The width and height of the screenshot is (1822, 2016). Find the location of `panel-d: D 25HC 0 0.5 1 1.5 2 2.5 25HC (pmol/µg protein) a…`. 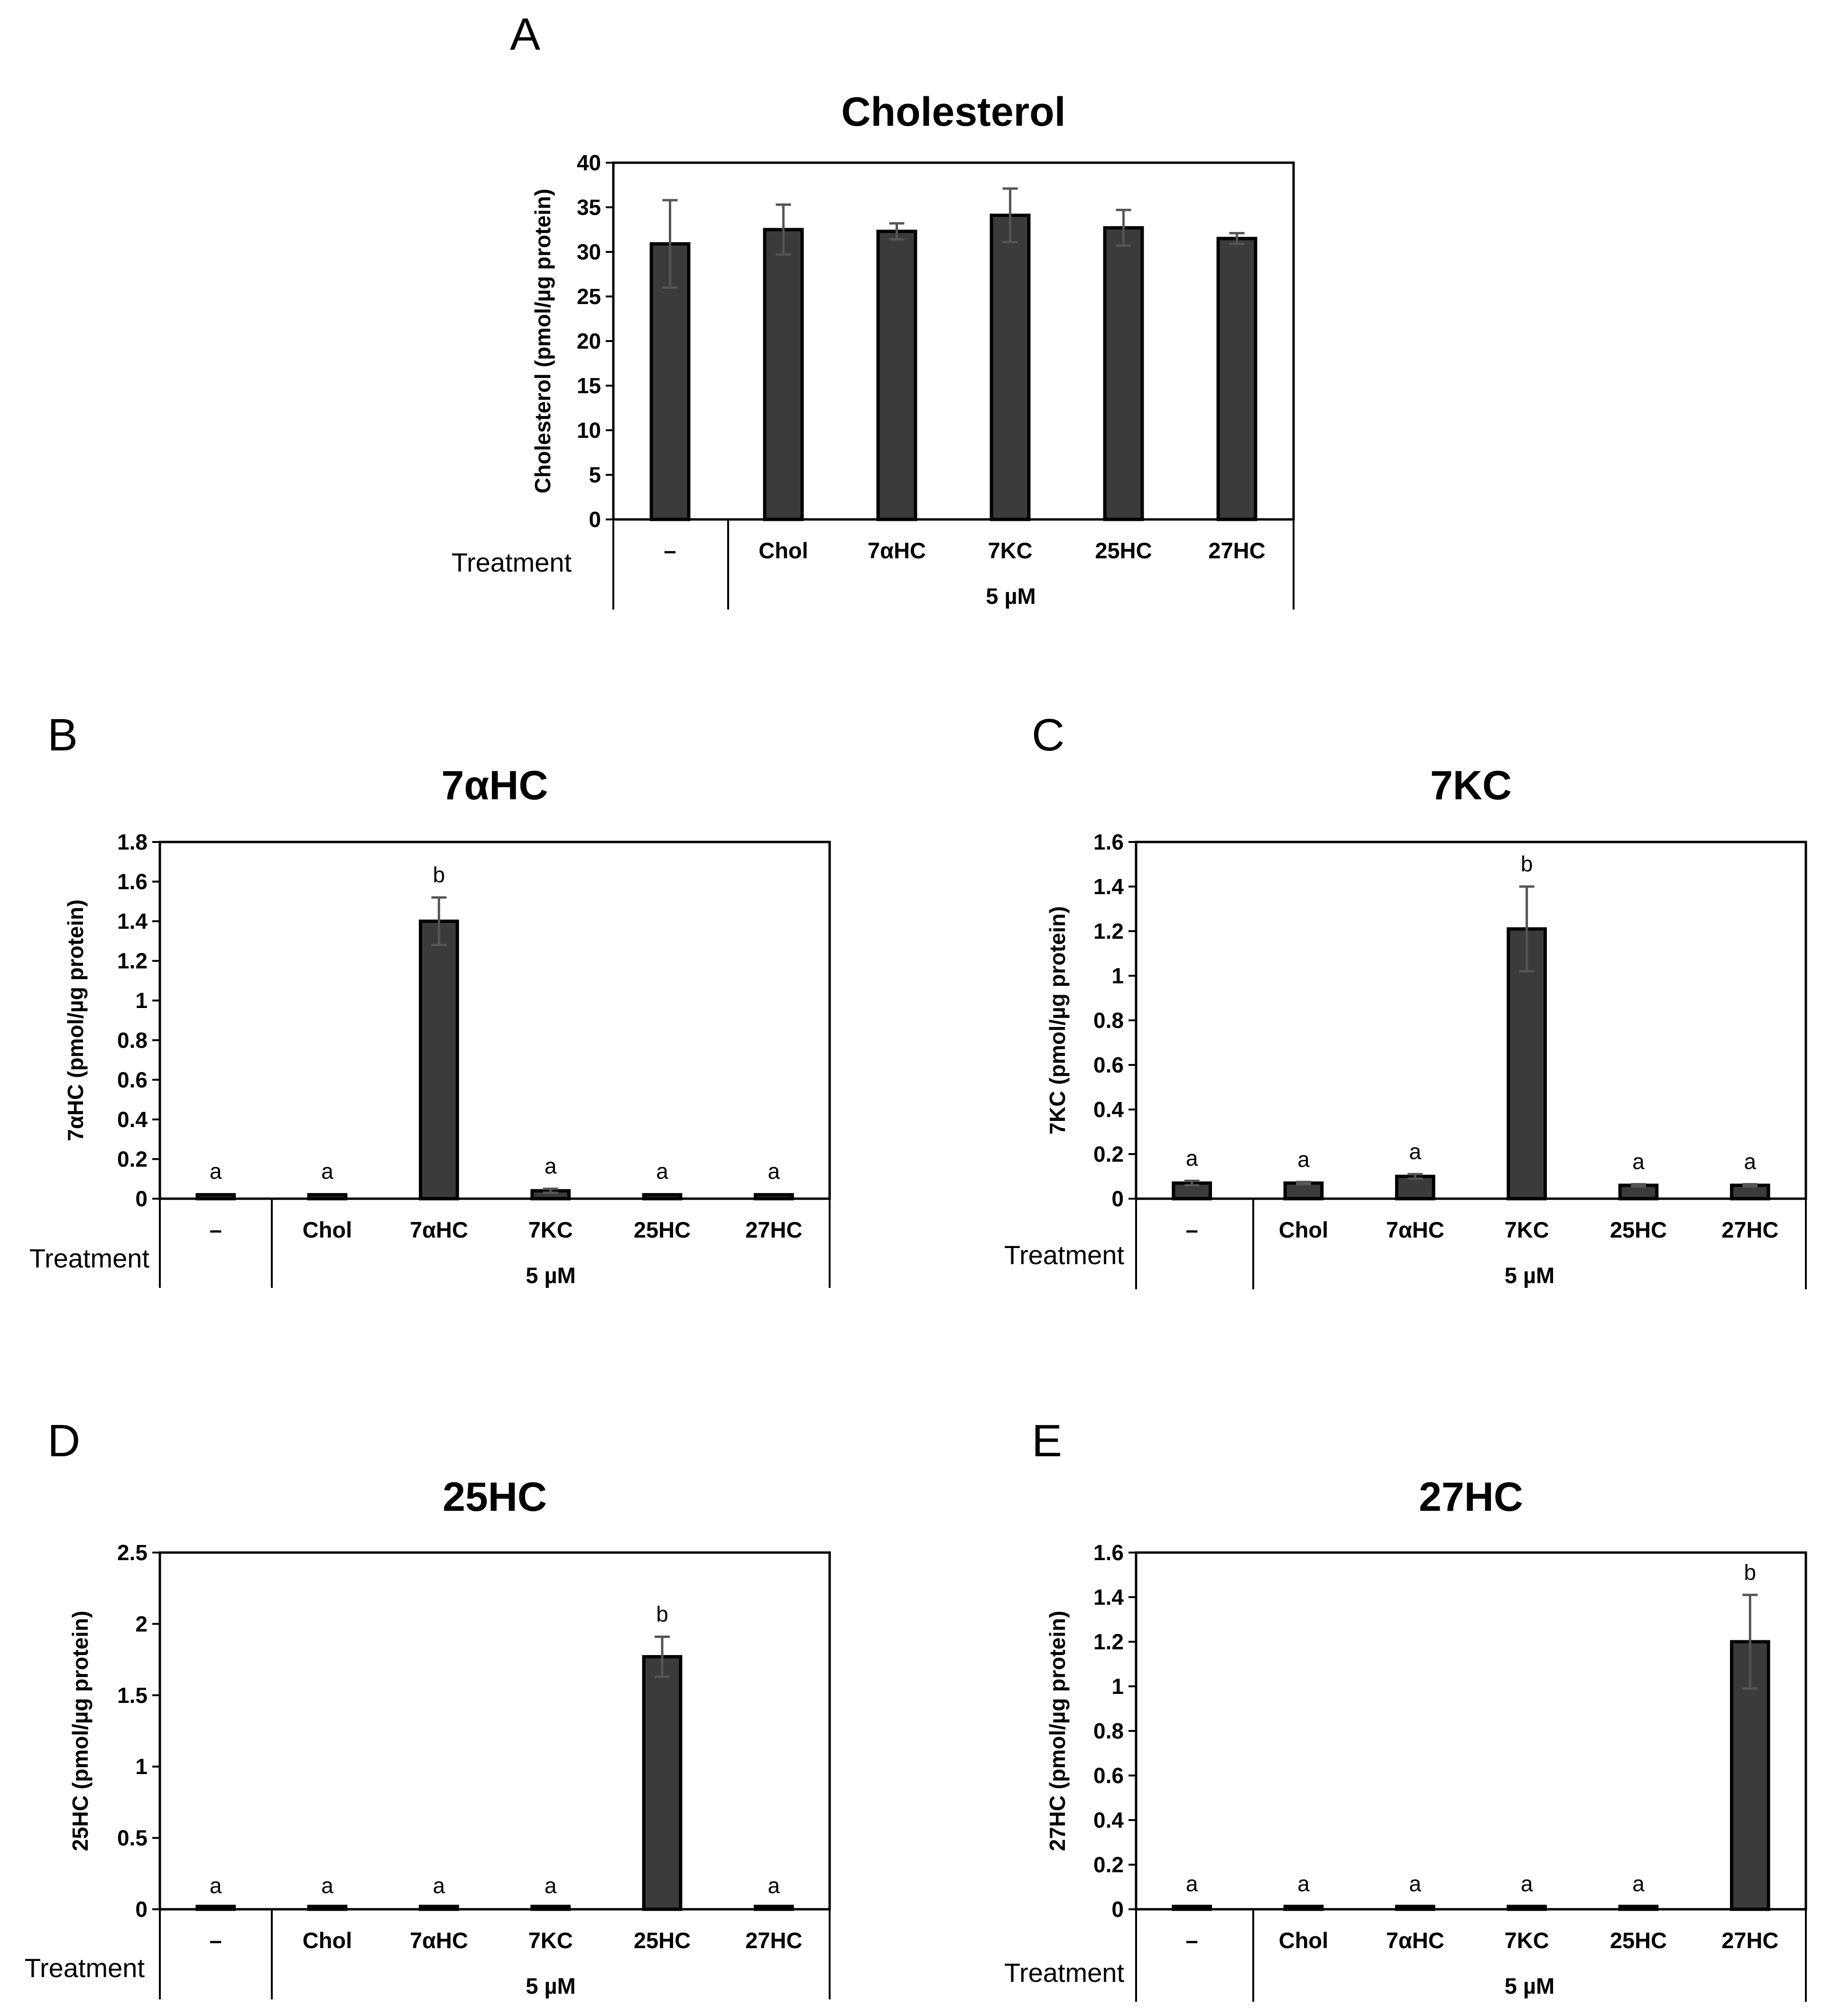

panel-d: D 25HC 0 0.5 1 1.5 2 2.5 25HC (pmol/µg protein) a… is located at coordinates (428, 1707).